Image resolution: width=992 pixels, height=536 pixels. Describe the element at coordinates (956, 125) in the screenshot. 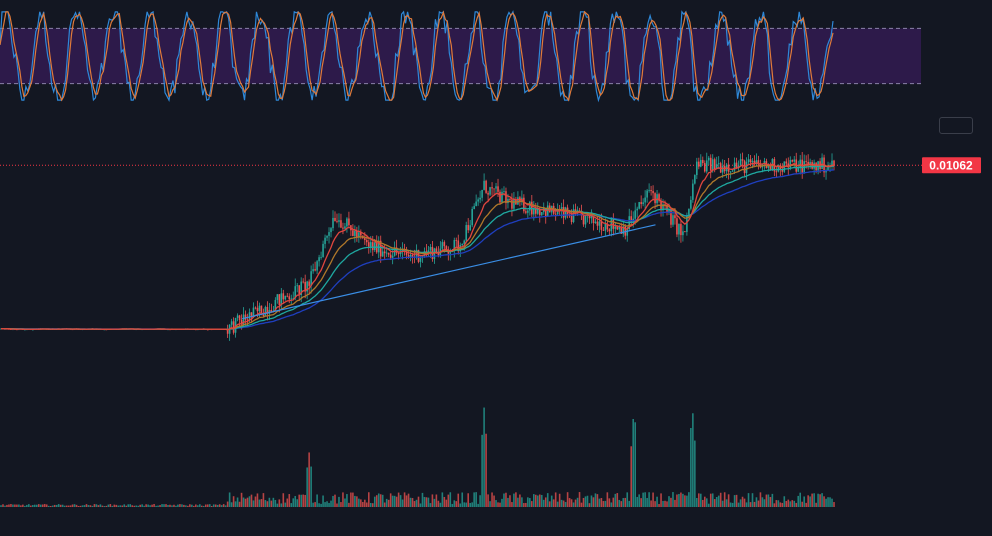

I see `toolbar-button` at that location.